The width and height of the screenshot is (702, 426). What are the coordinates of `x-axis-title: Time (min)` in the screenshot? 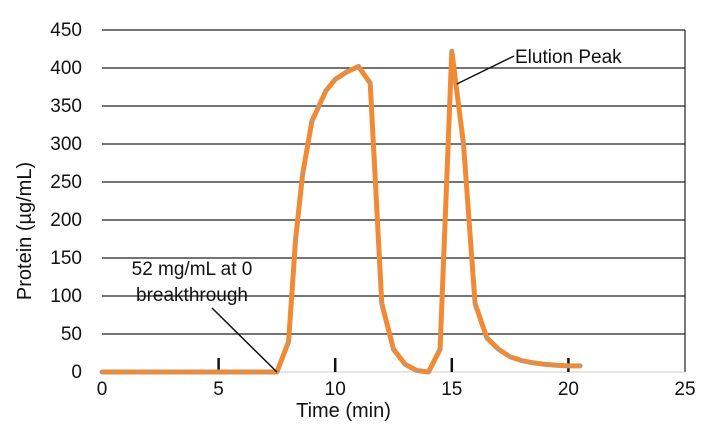 It's located at (343, 411).